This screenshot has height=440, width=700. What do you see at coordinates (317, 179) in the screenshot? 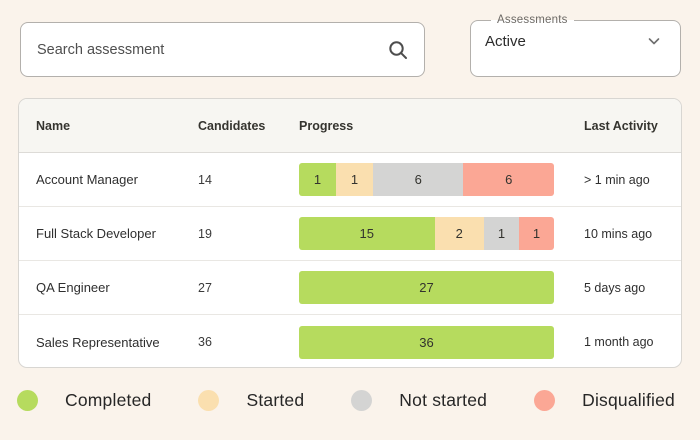
I see `progress-segment-completed: 1` at bounding box center [317, 179].